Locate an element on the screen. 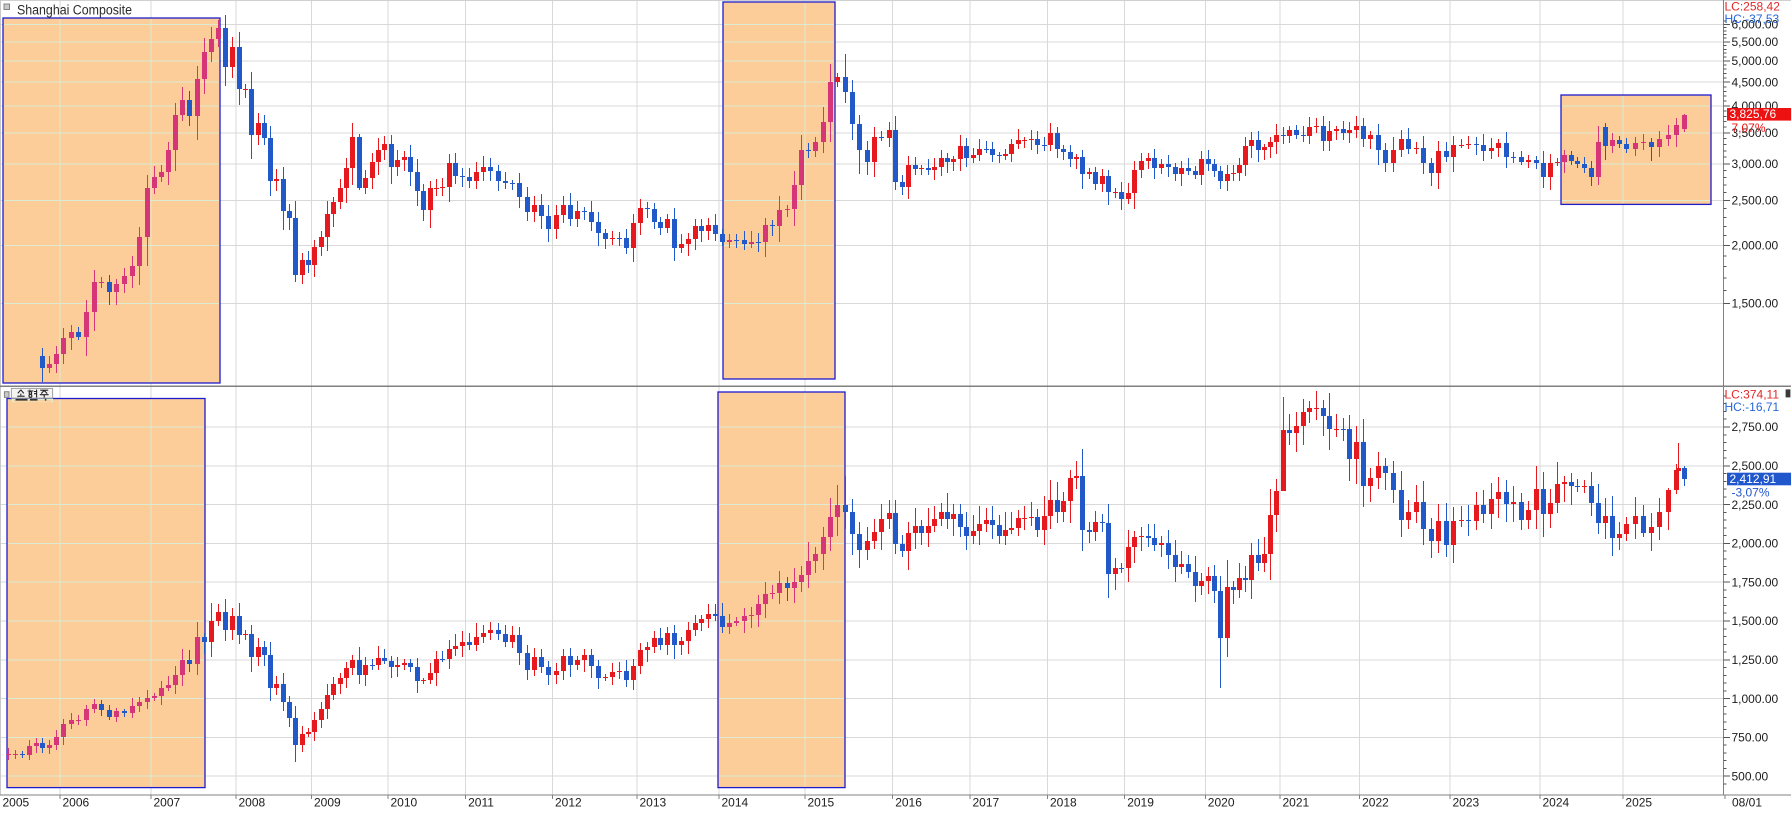  svg-text: 2023 is located at coordinates (1466, 803).